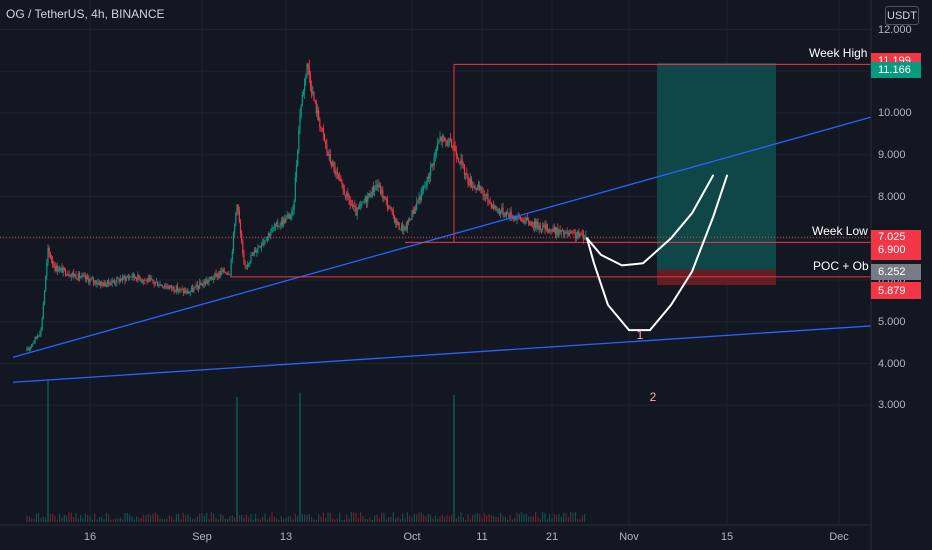  Describe the element at coordinates (442, 354) in the screenshot. I see `trendline` at that location.